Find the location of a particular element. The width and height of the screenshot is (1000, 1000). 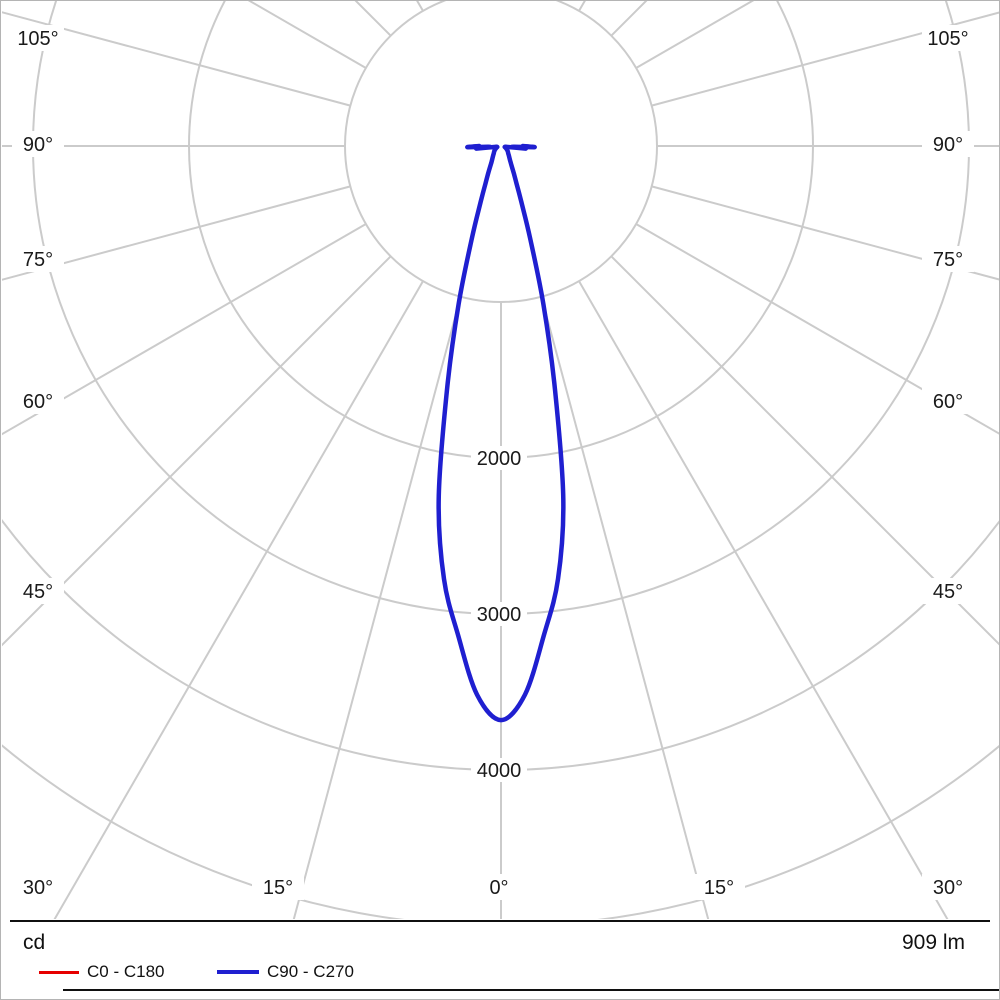

unit-label: cd is located at coordinates (34, 942).